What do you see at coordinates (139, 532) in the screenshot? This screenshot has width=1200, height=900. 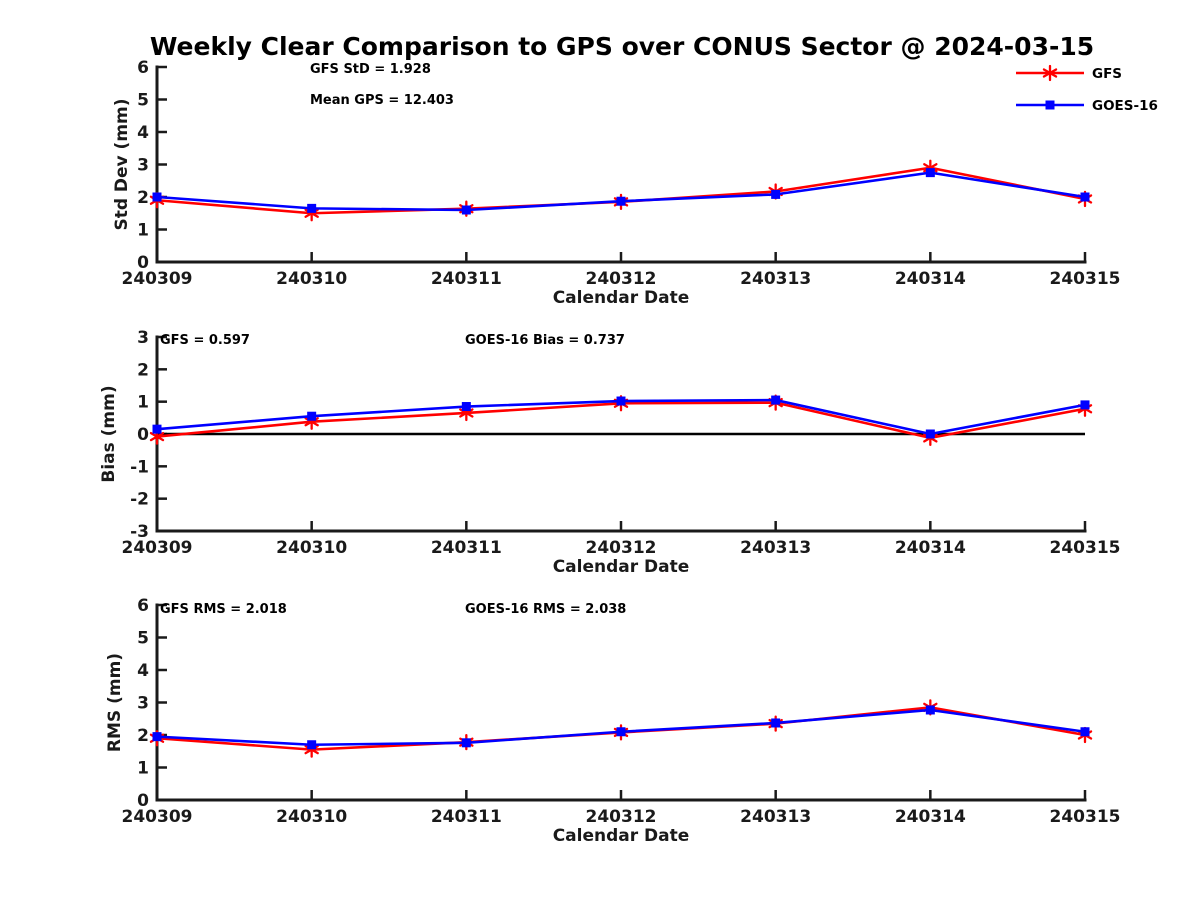 I see `y-tick-label: -3` at bounding box center [139, 532].